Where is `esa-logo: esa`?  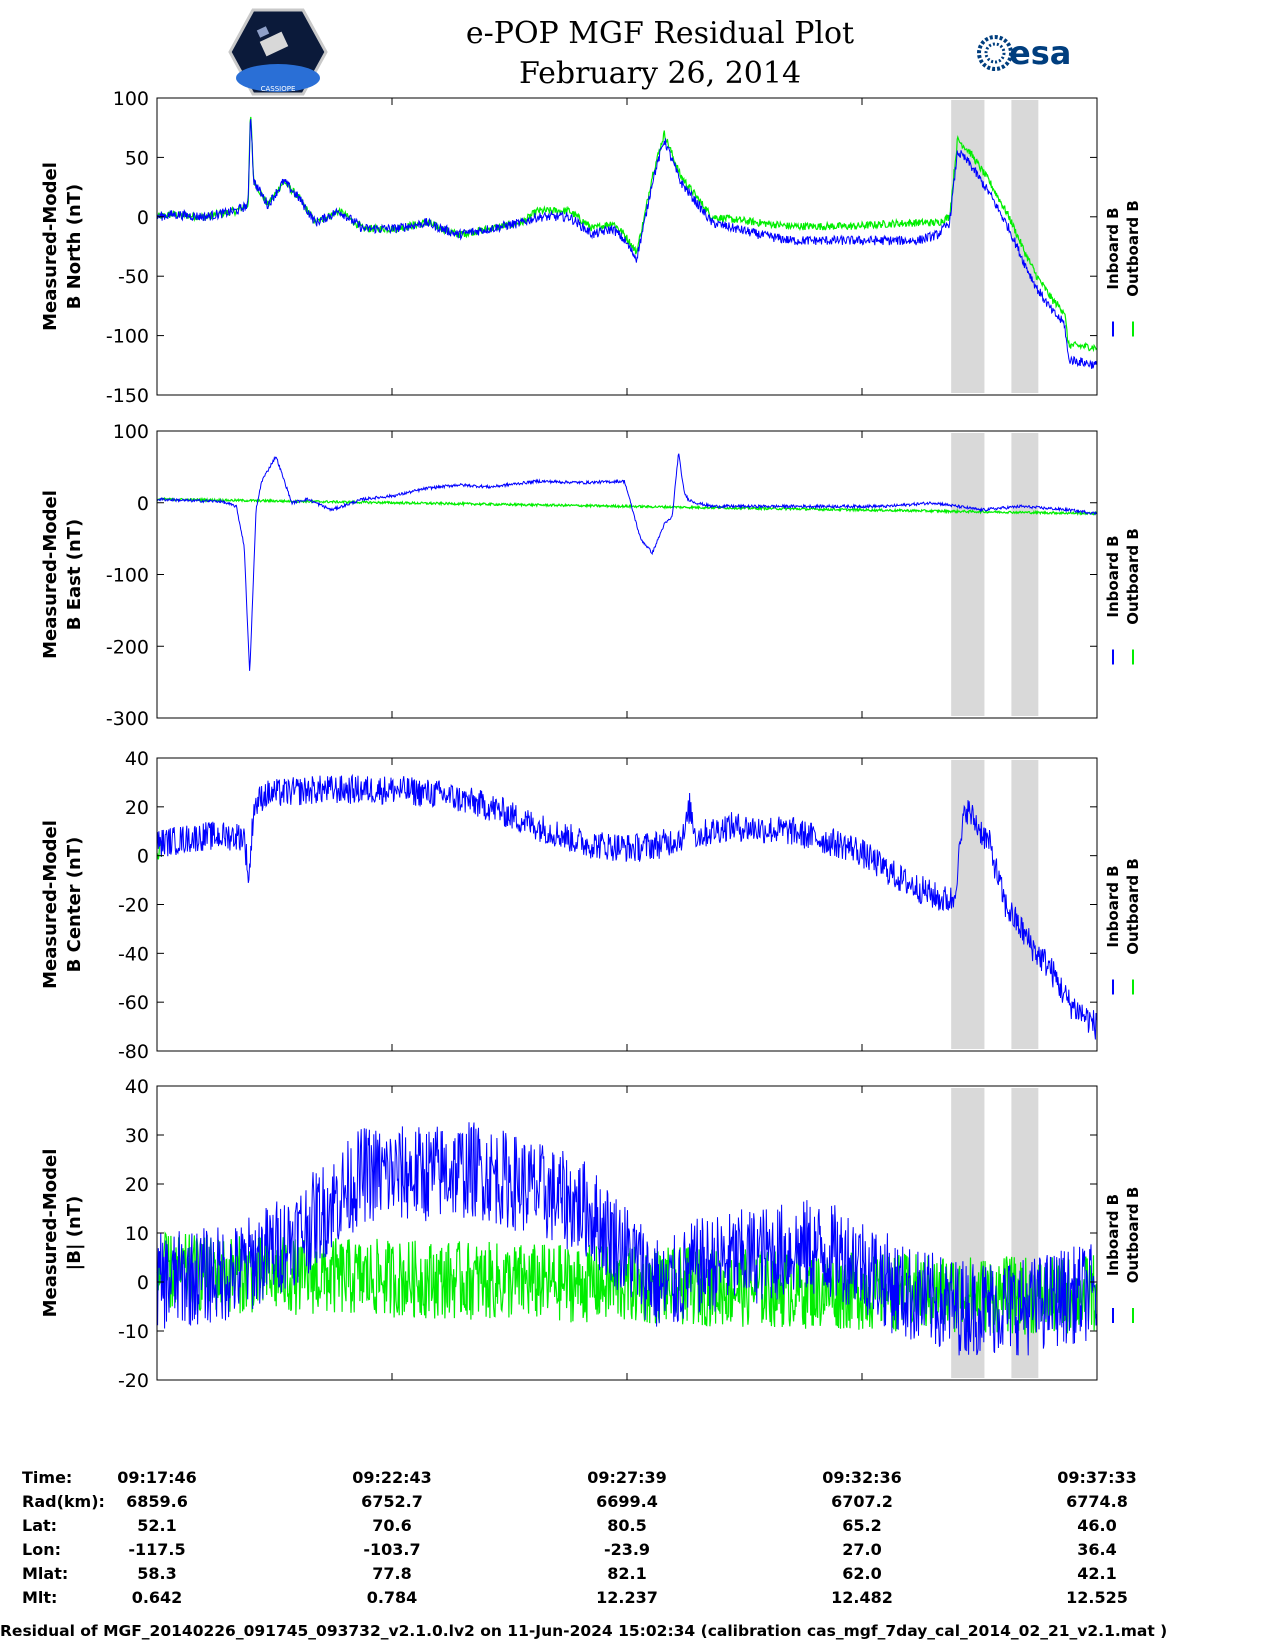
esa-logo: esa is located at coordinates (1024, 53).